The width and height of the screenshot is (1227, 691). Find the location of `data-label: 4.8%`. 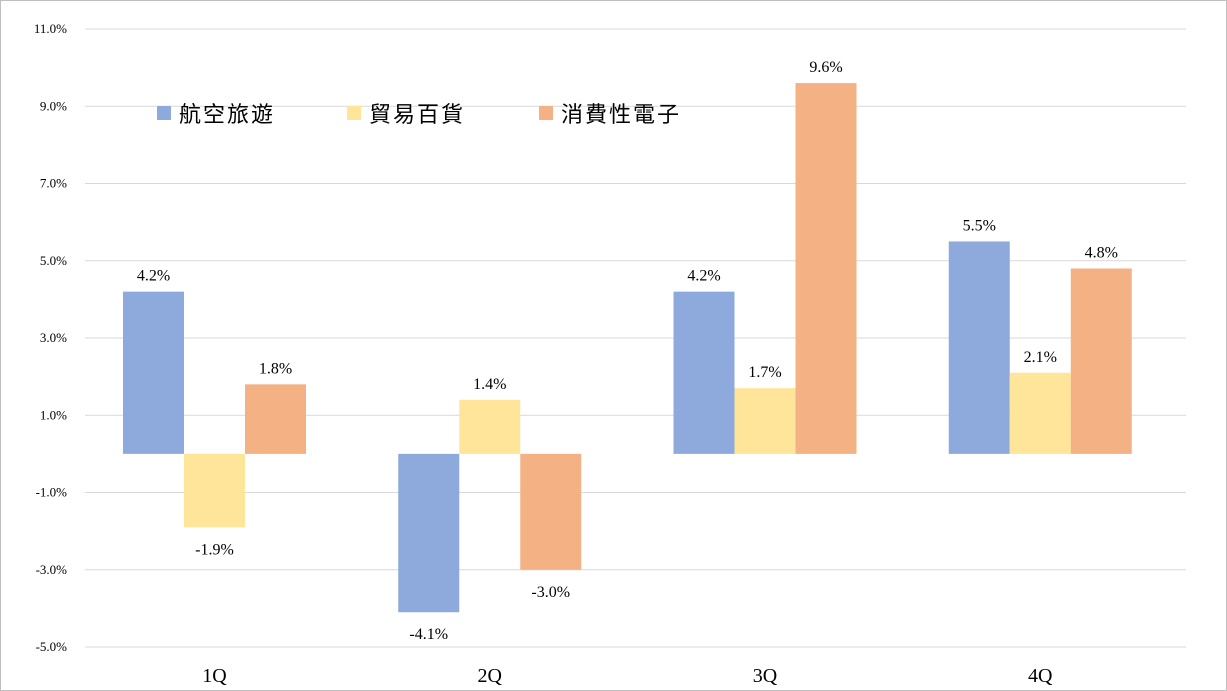

data-label: 4.8% is located at coordinates (1101, 252).